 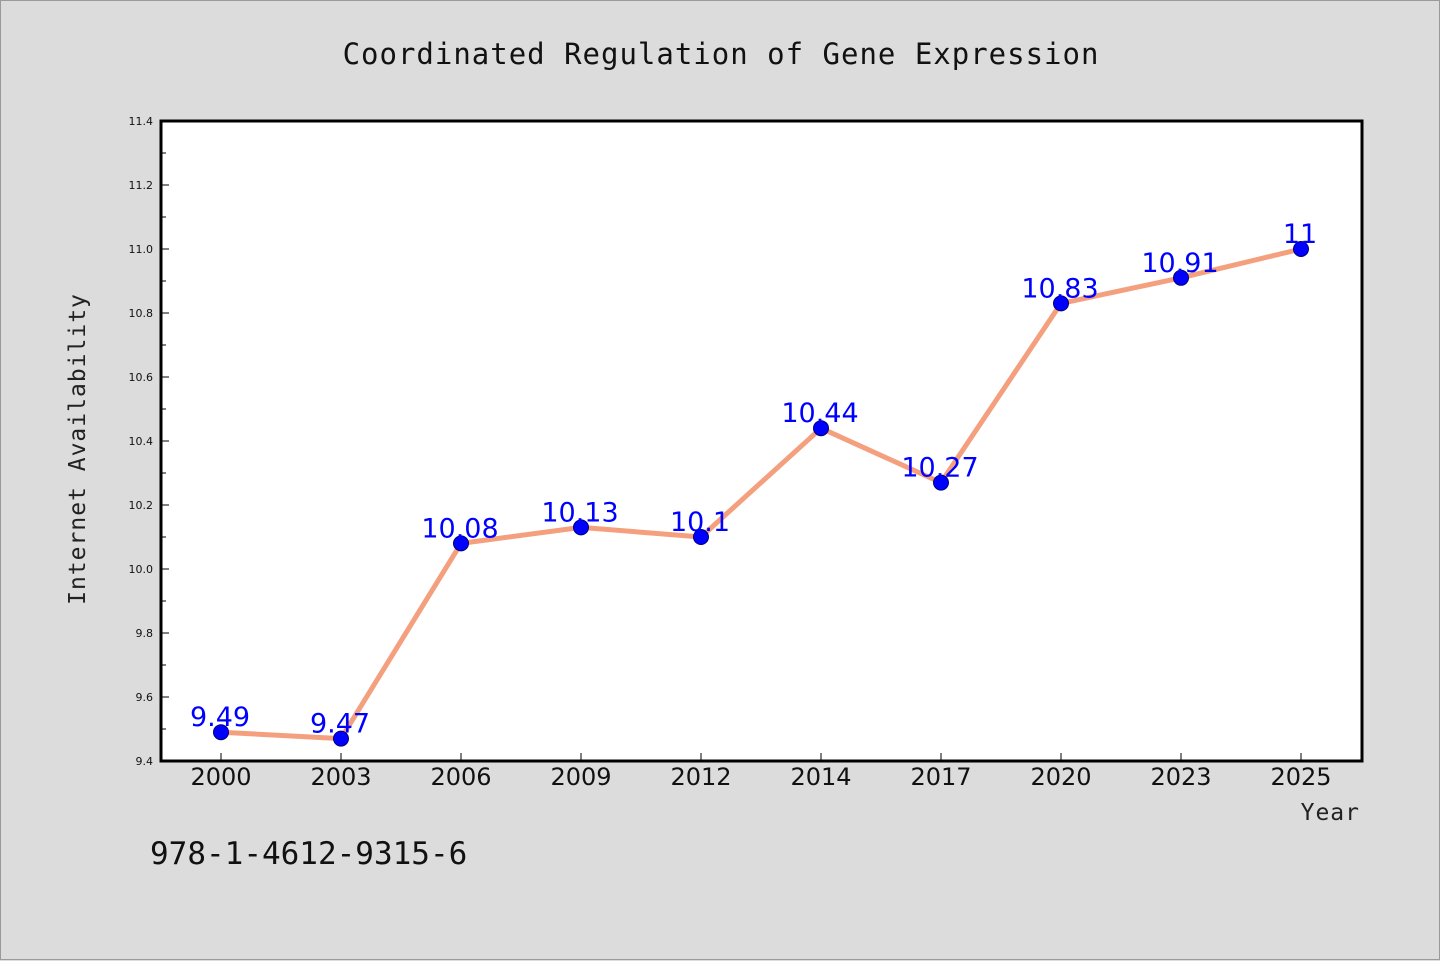 What do you see at coordinates (340, 724) in the screenshot?
I see `data-label: 9.47` at bounding box center [340, 724].